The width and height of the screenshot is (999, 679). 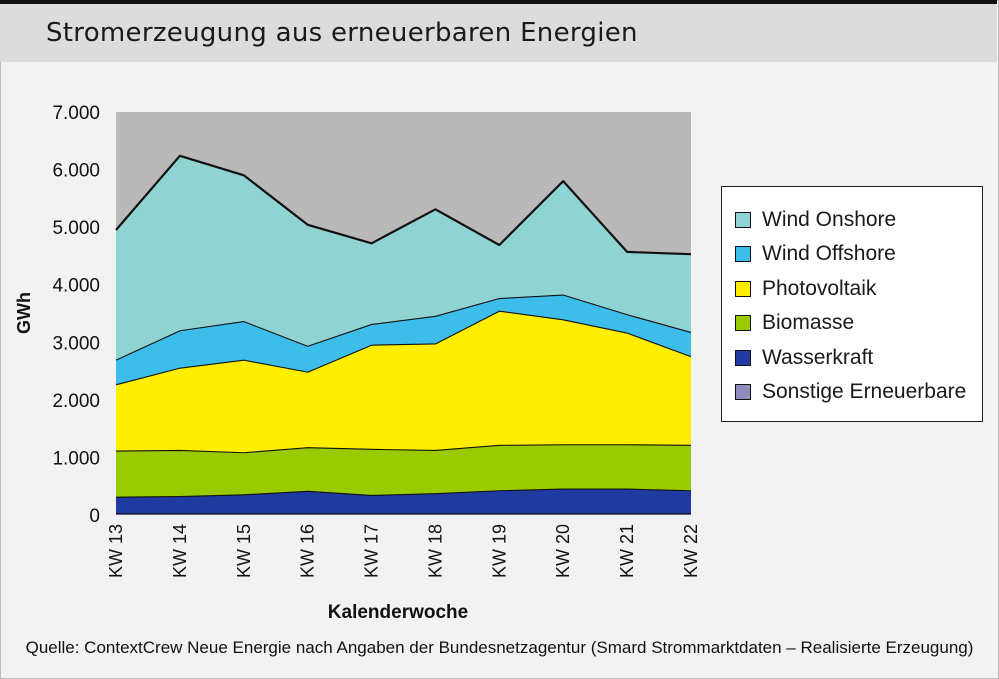 What do you see at coordinates (403, 470) in the screenshot?
I see `area-biomasse` at bounding box center [403, 470].